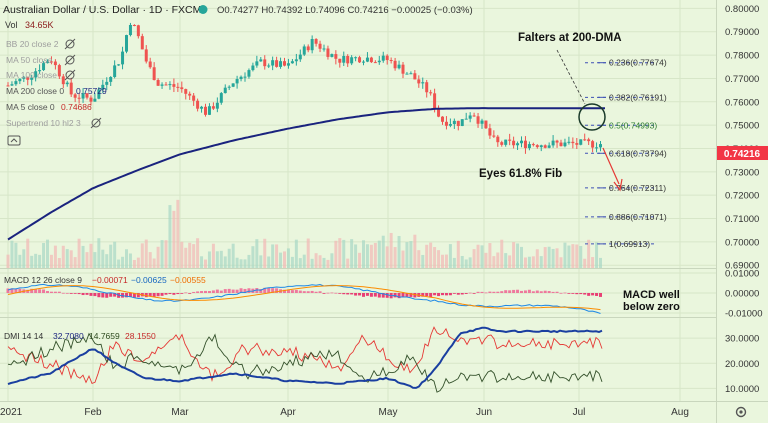 This screenshot has height=423, width=768. I want to click on annotation-macd-2: below zero, so click(651, 307).